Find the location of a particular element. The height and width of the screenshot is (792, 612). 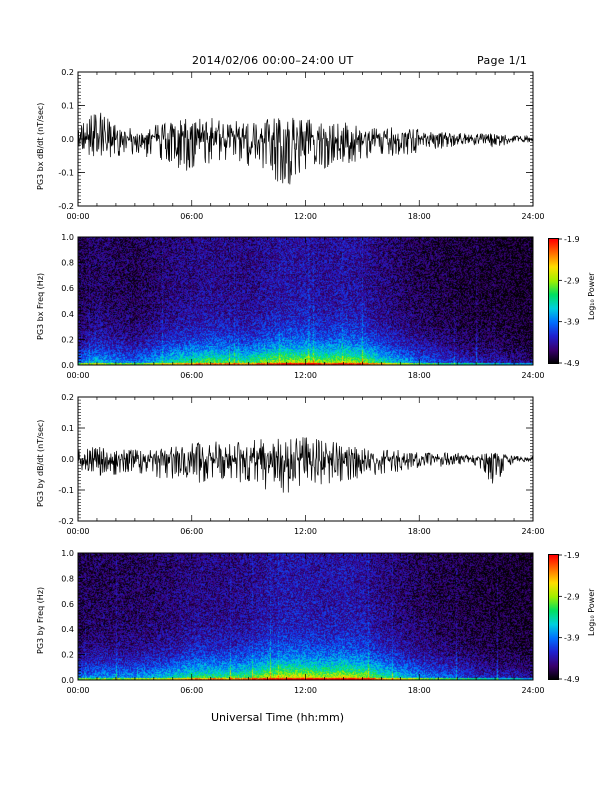

colorbar-1-ticks: -1.9 -2.9 -3.9 -4.9 is located at coordinates (569, 301).